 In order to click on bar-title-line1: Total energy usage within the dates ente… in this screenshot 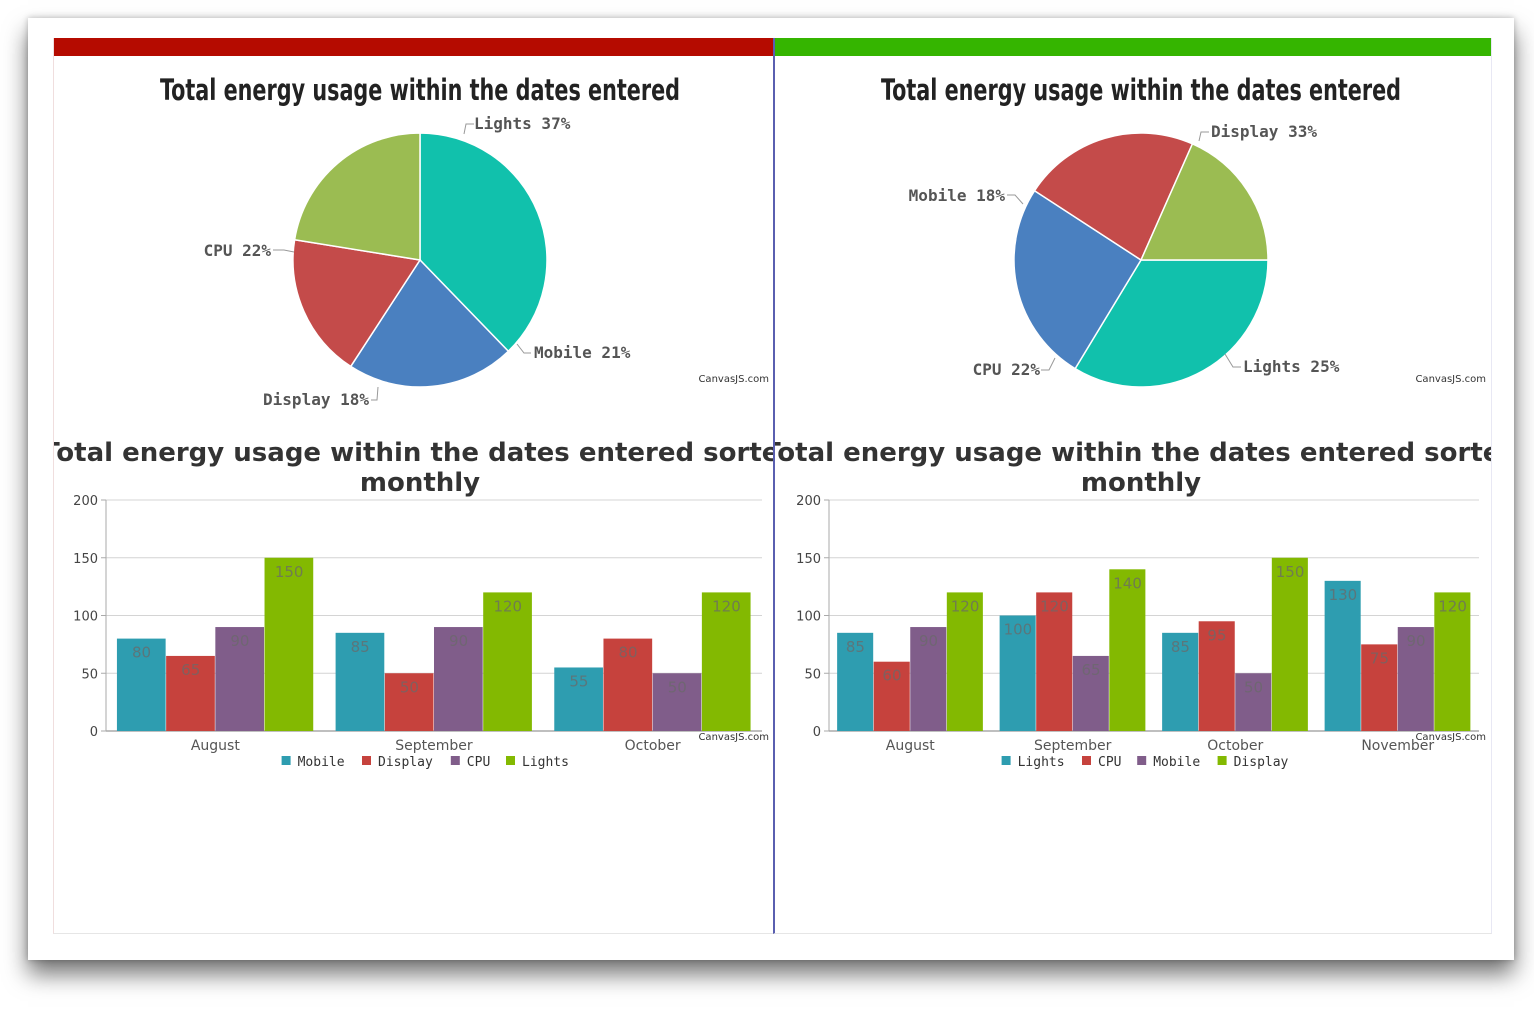, I will do `click(1133, 453)`.